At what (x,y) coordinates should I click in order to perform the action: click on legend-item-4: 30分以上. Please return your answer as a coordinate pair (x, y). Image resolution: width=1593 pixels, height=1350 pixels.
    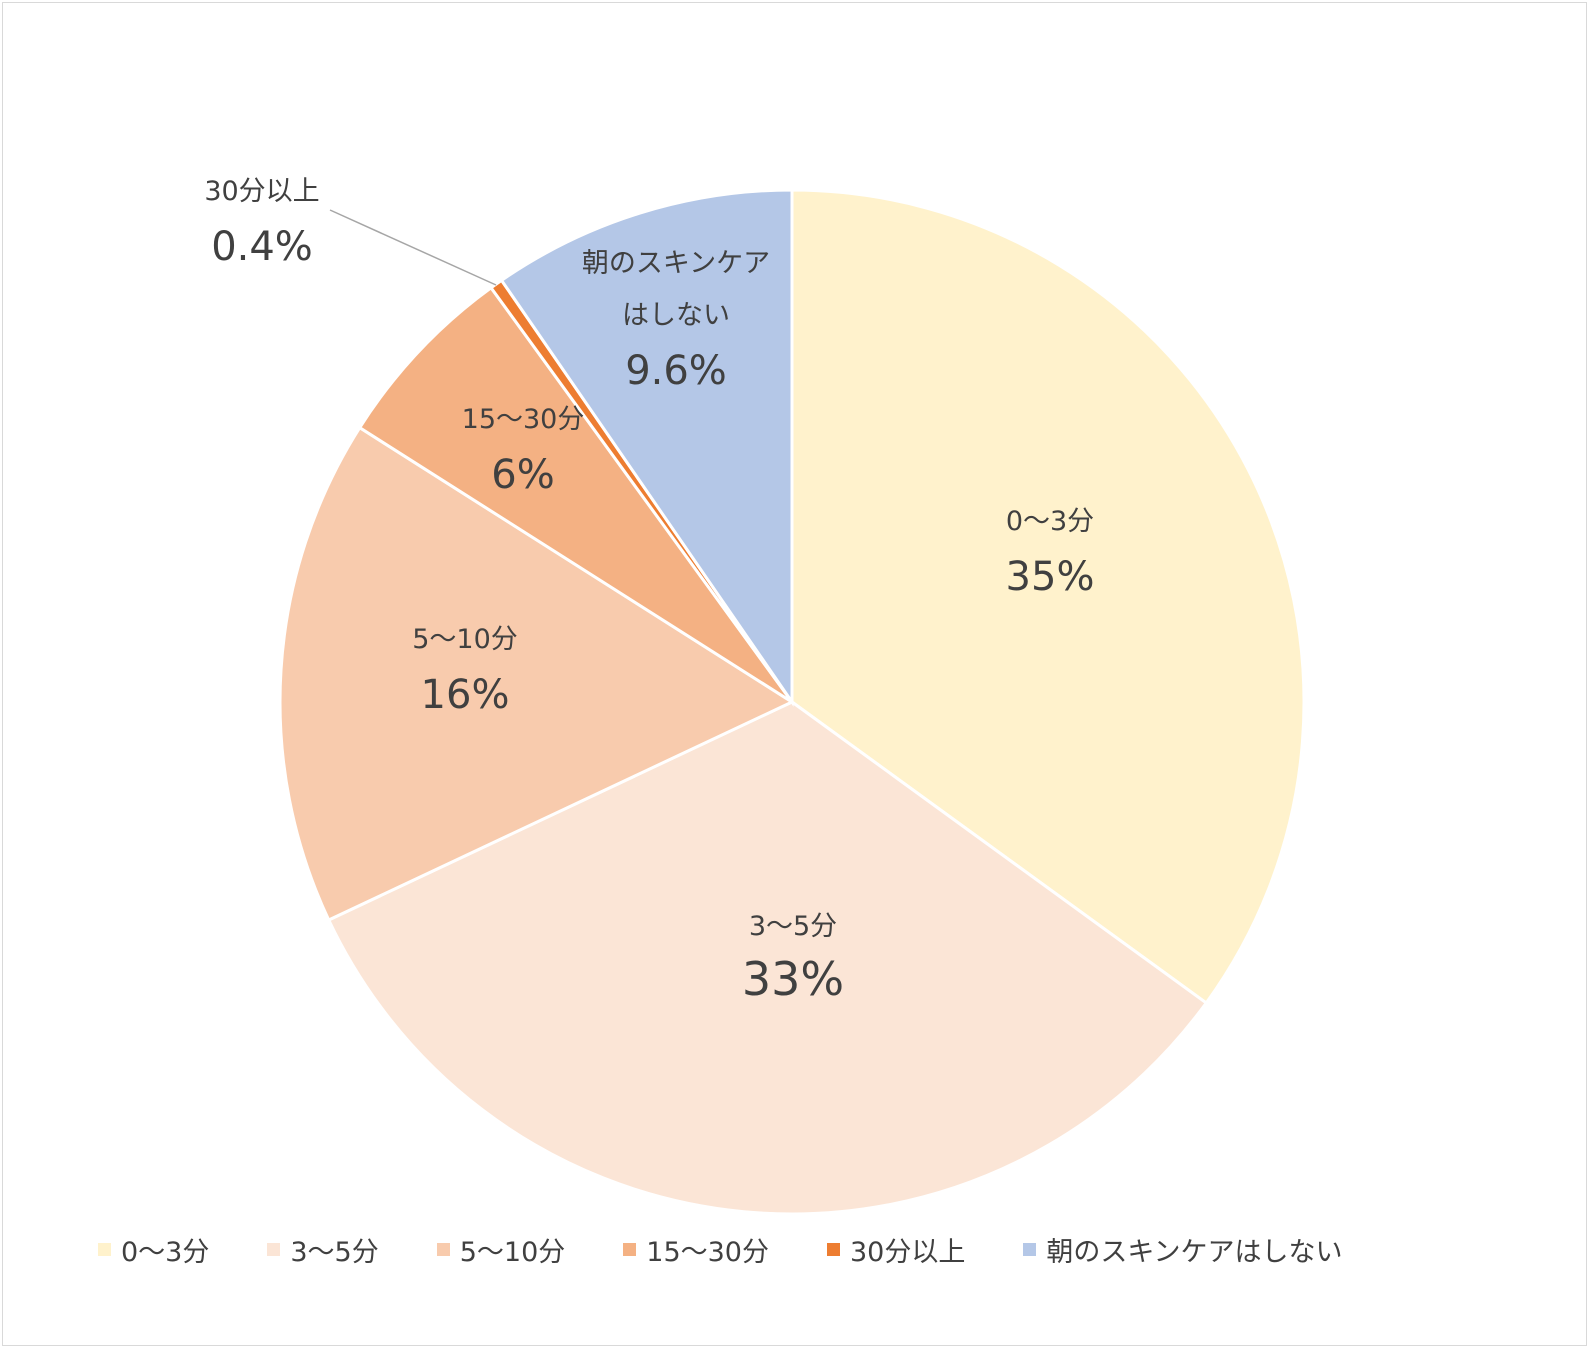
    Looking at the image, I should click on (896, 1249).